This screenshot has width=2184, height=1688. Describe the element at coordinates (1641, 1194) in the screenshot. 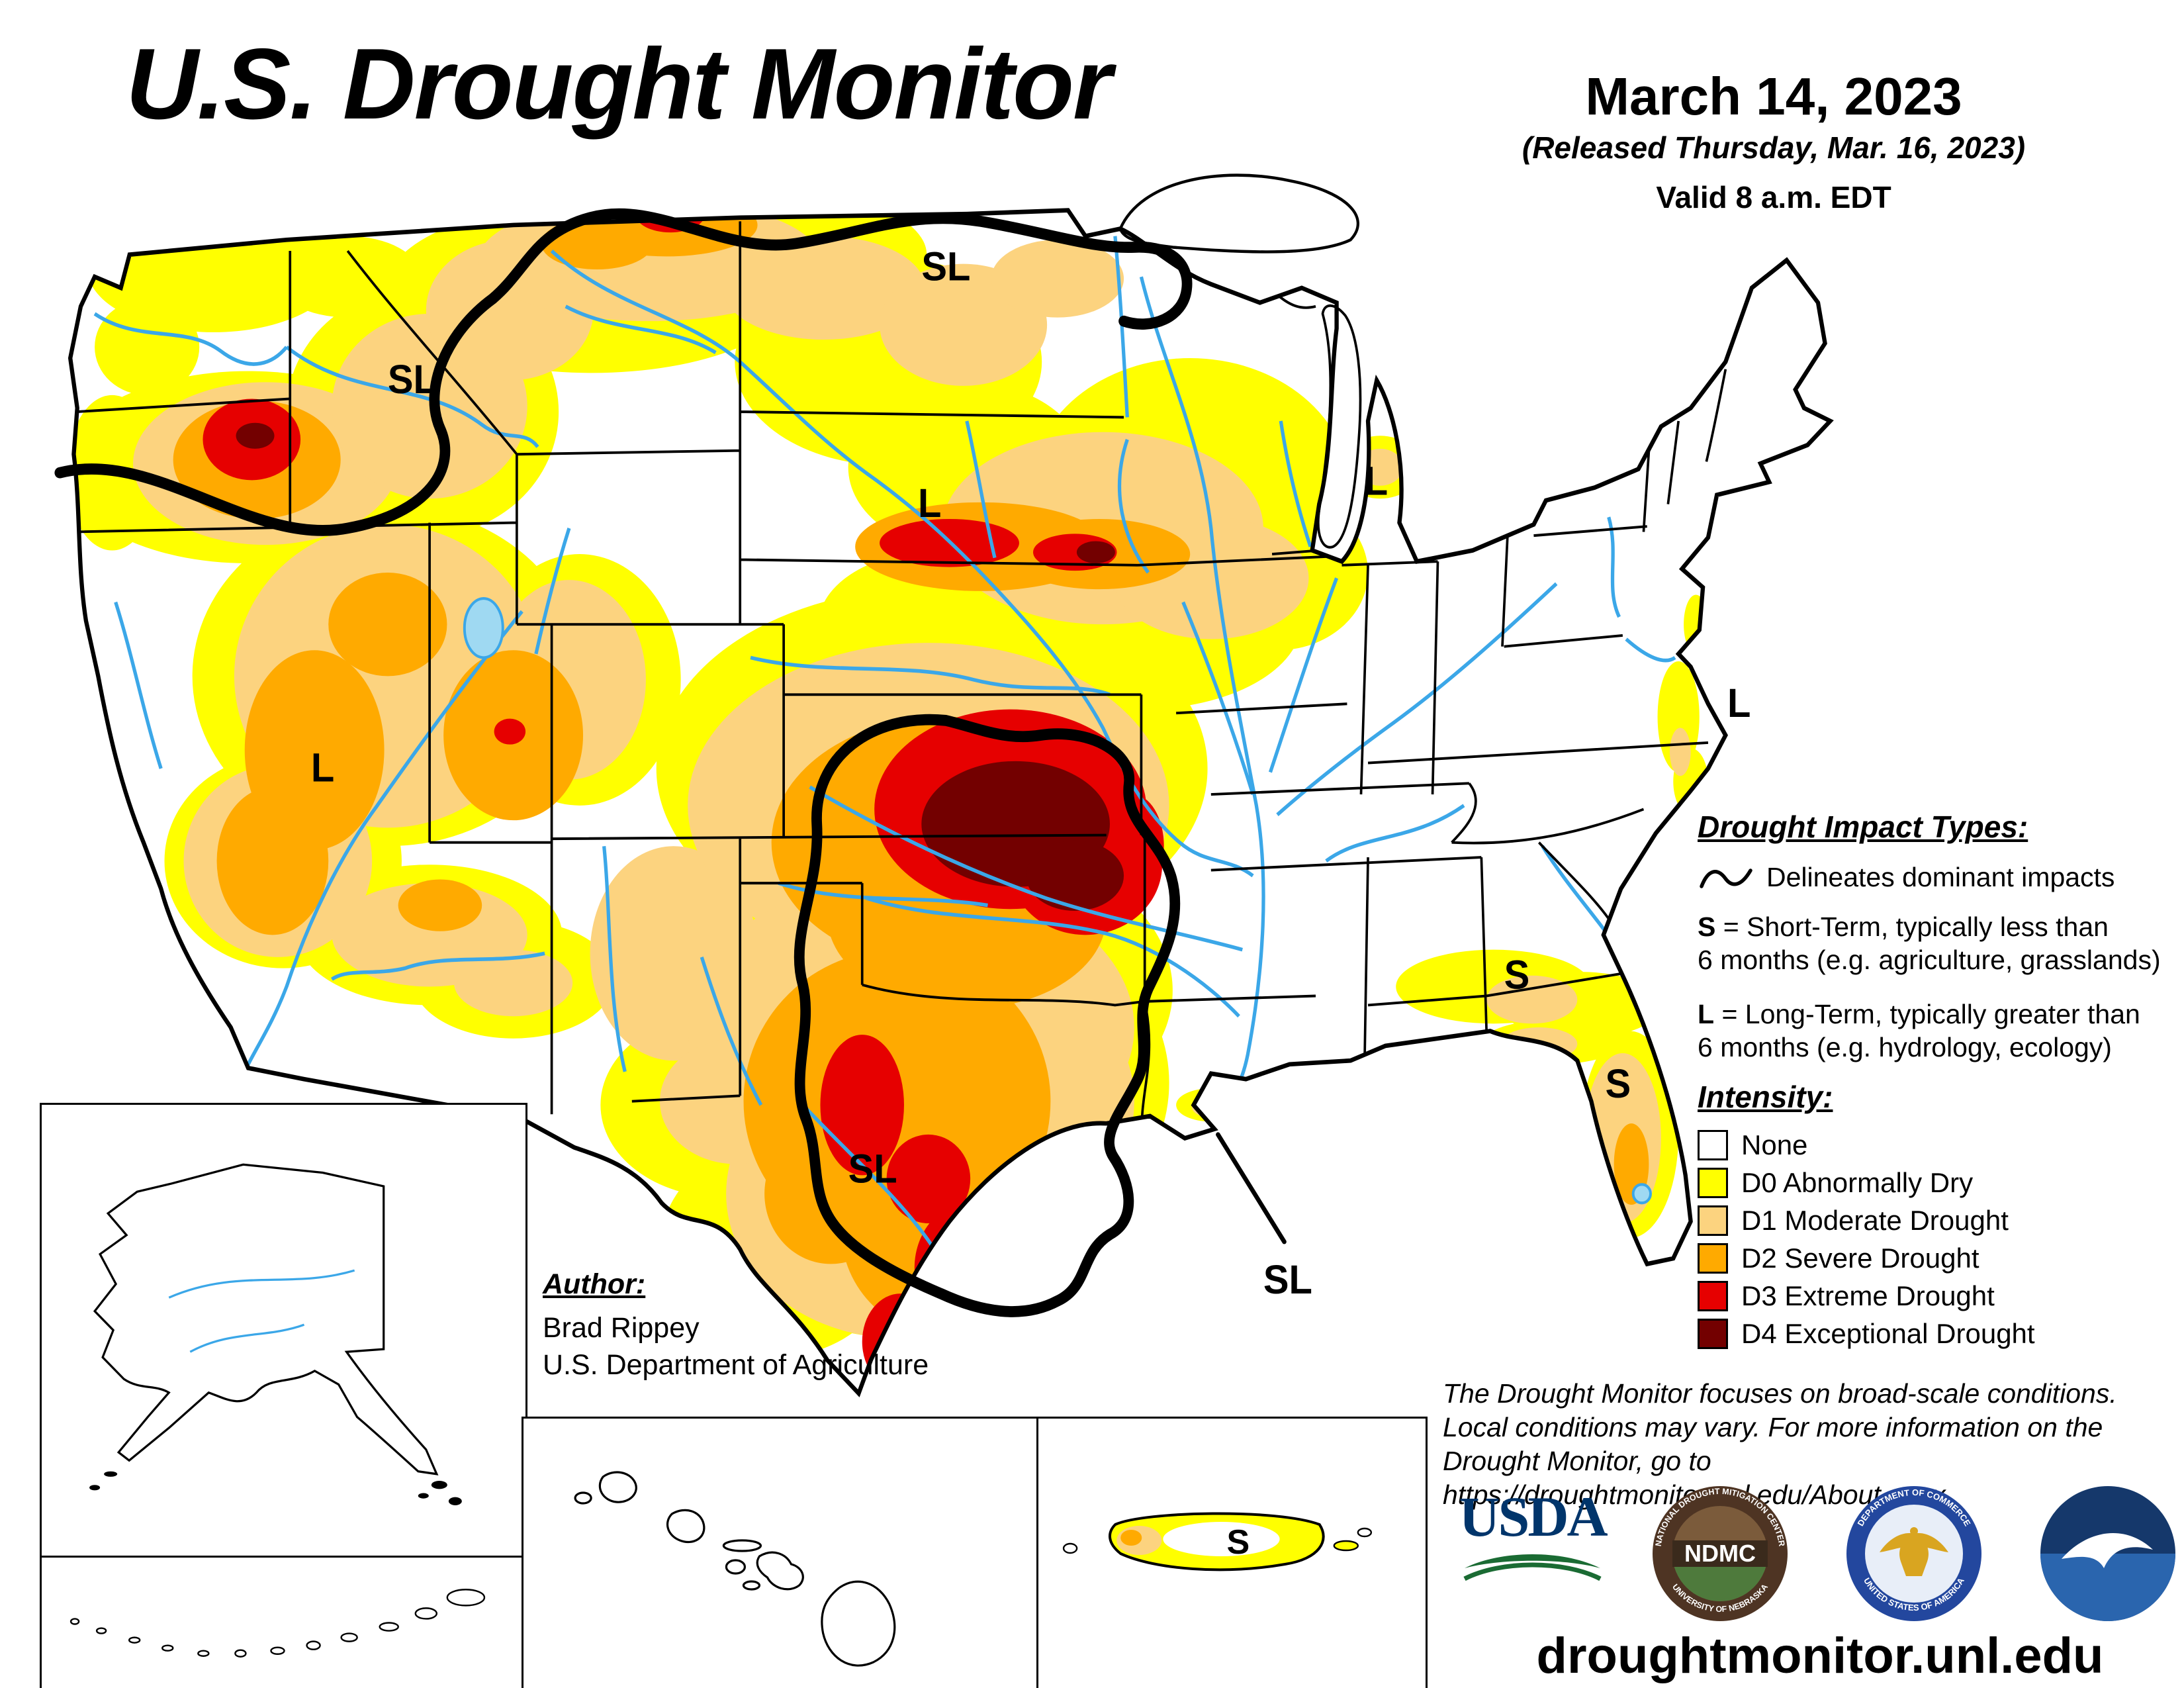

I see `lake-okeechobee` at that location.